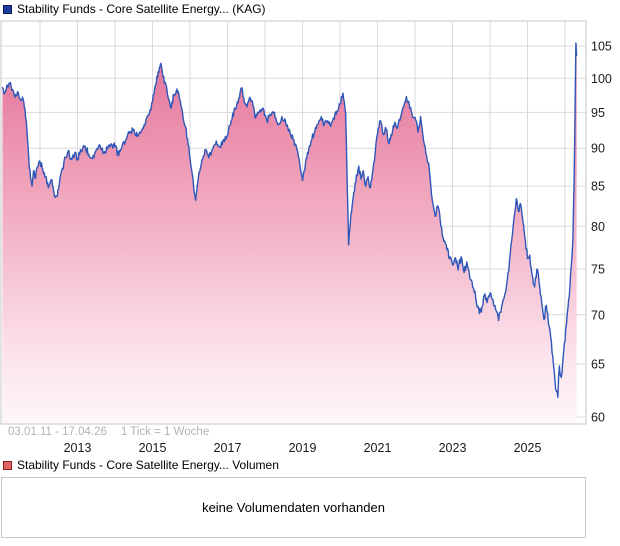 The image size is (620, 546). What do you see at coordinates (453, 448) in the screenshot?
I see `x-tick-label: 2023` at bounding box center [453, 448].